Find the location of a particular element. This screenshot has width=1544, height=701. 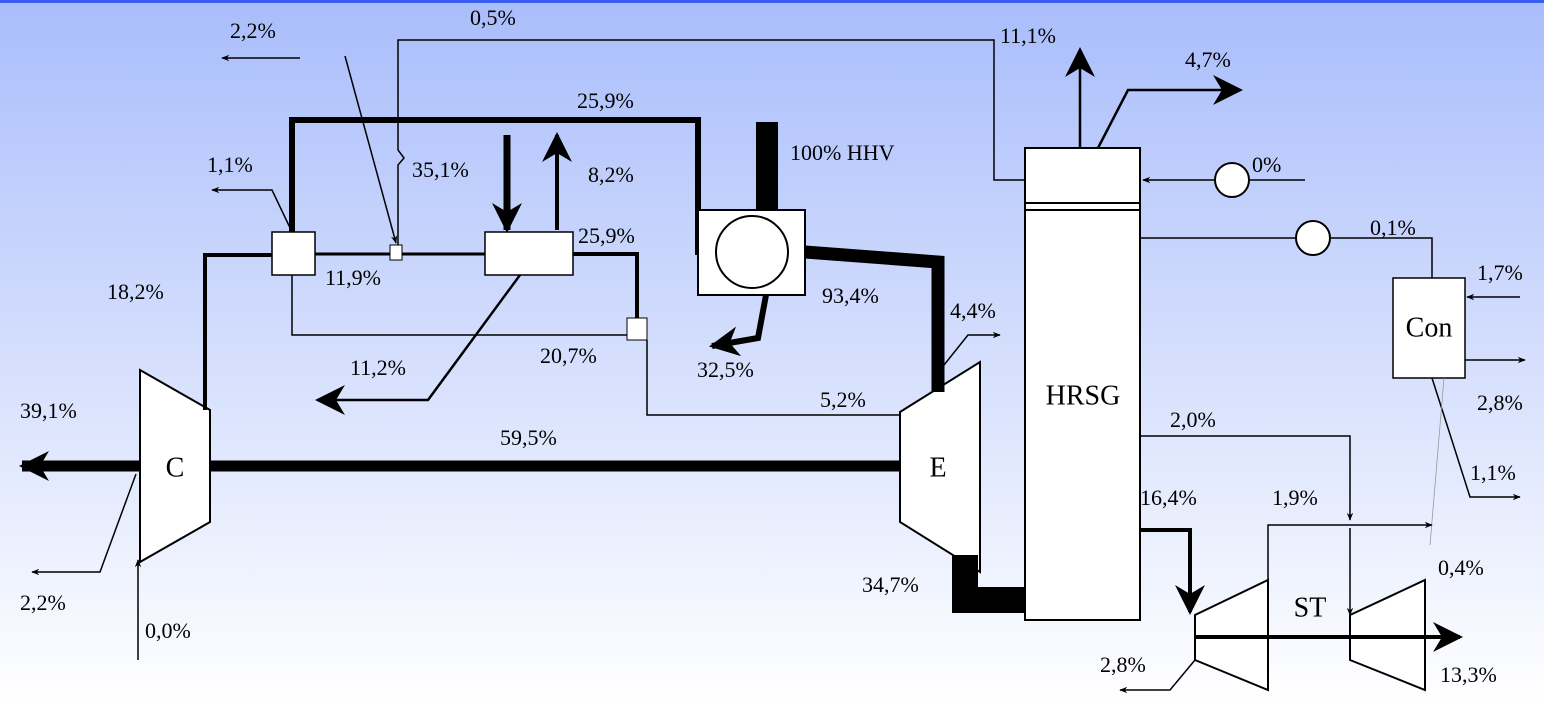

flow-label: 18,2% is located at coordinates (135, 291).